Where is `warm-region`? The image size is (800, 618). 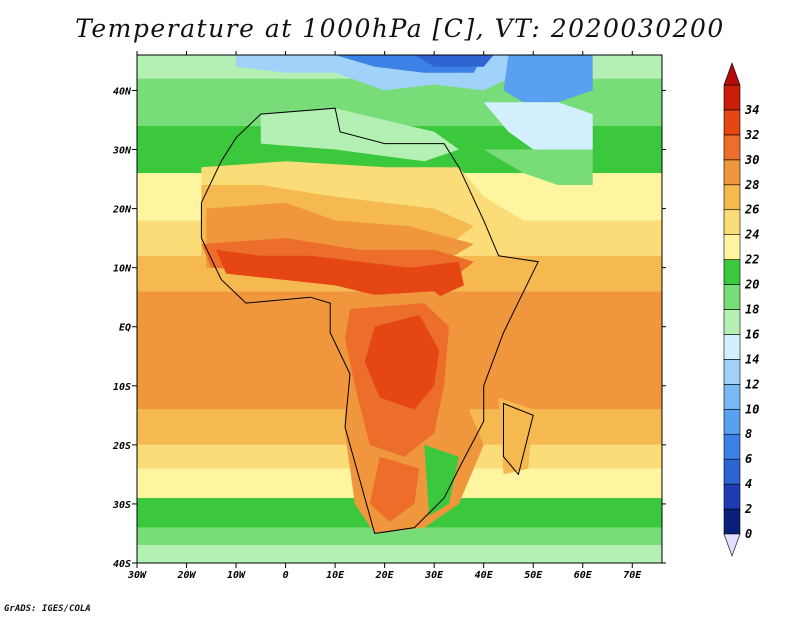
warm-region is located at coordinates (516, 436).